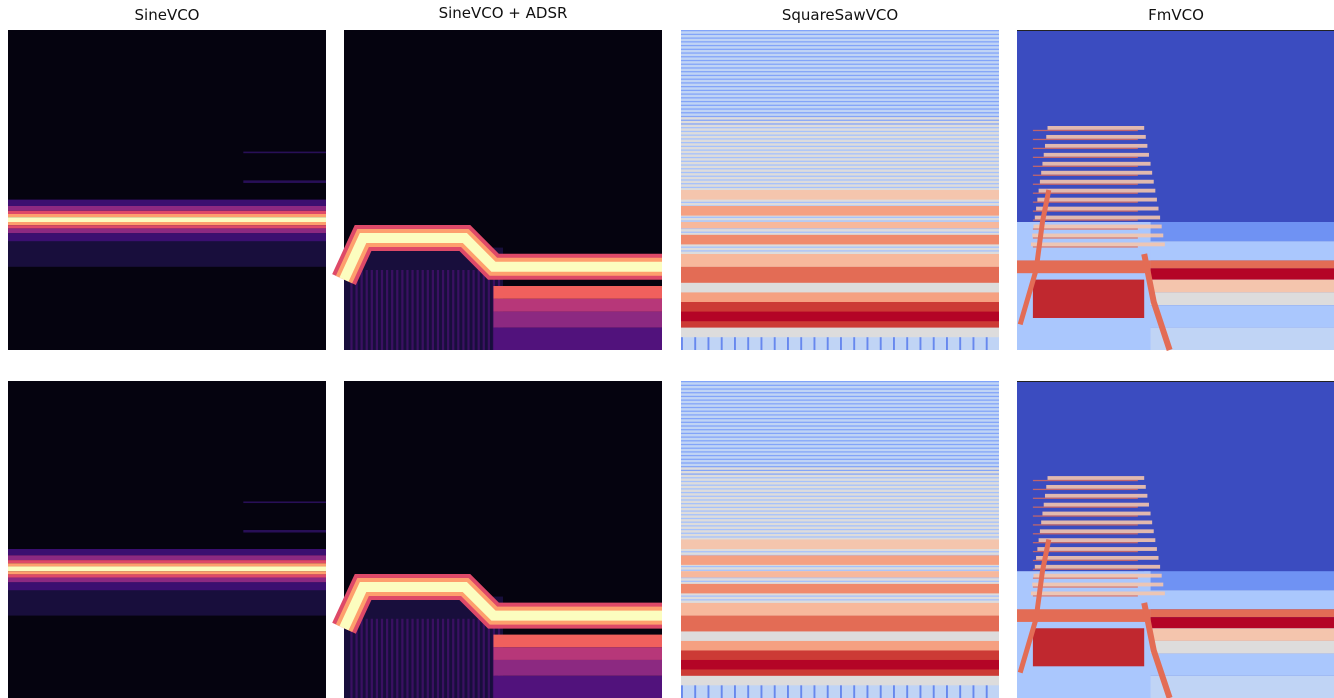 Image resolution: width=1334 pixels, height=698 pixels. Describe the element at coordinates (500, 257) in the screenshot. I see `harmonic` at that location.